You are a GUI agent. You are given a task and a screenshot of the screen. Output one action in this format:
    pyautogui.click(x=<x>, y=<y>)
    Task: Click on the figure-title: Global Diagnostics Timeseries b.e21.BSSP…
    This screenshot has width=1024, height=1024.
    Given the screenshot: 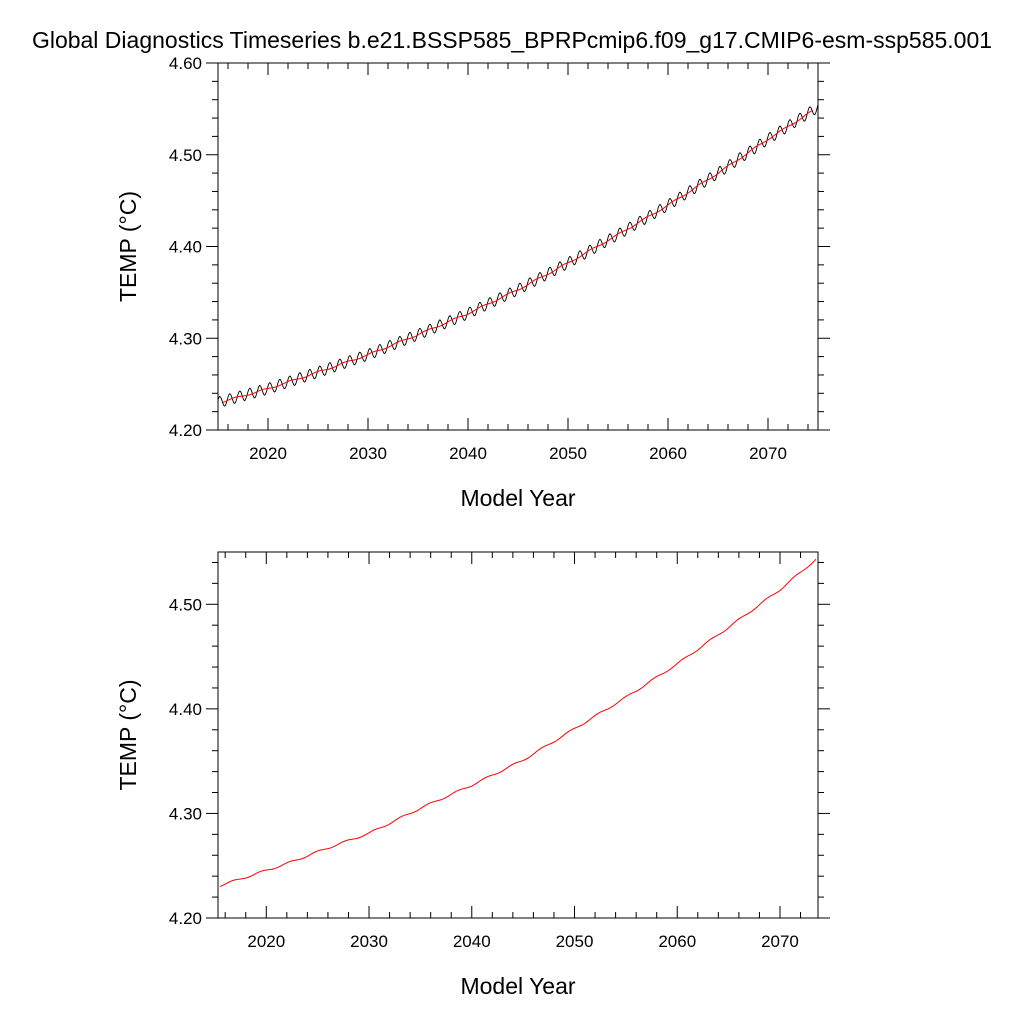 What is the action you would take?
    pyautogui.click(x=512, y=40)
    